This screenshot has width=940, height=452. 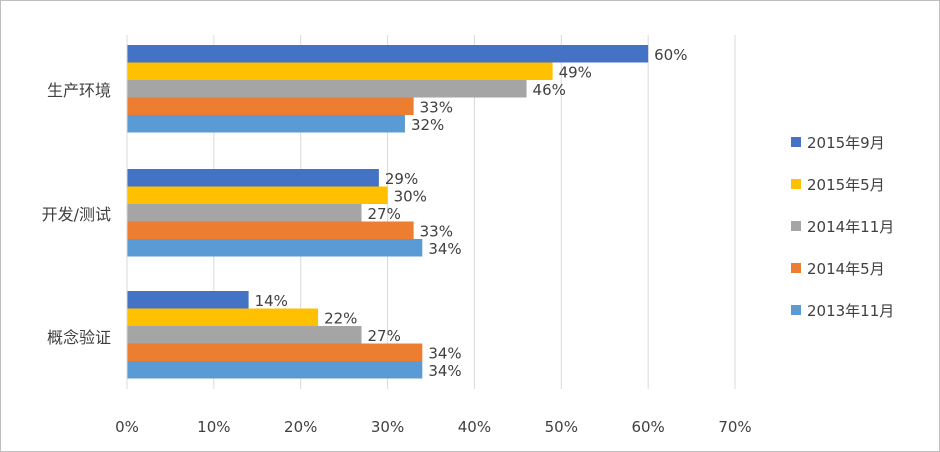 What do you see at coordinates (410, 196) in the screenshot?
I see `data-label: 30%` at bounding box center [410, 196].